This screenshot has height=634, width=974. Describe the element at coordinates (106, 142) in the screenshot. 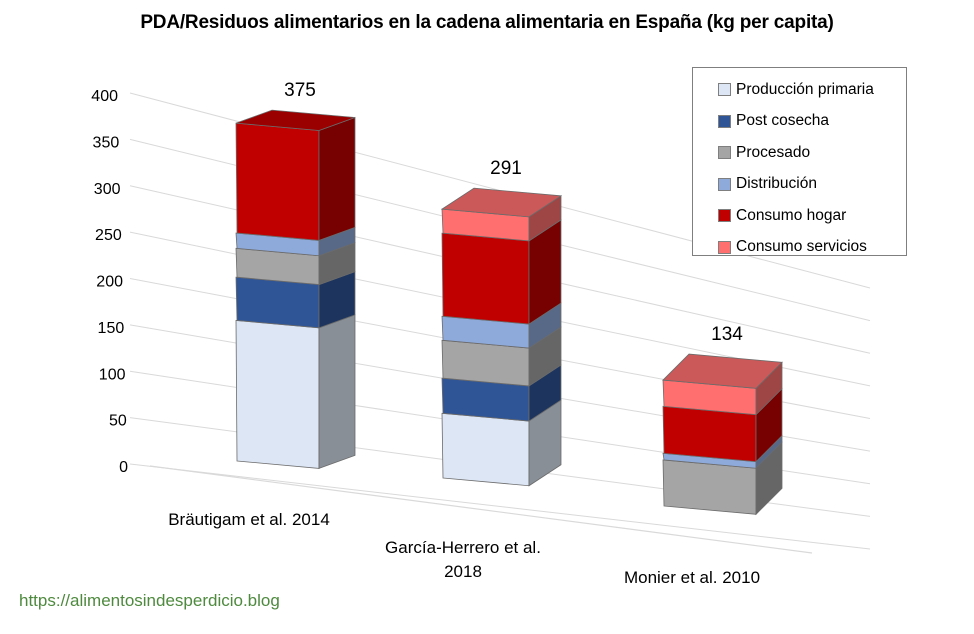

I see `y-tick-label: 350` at that location.